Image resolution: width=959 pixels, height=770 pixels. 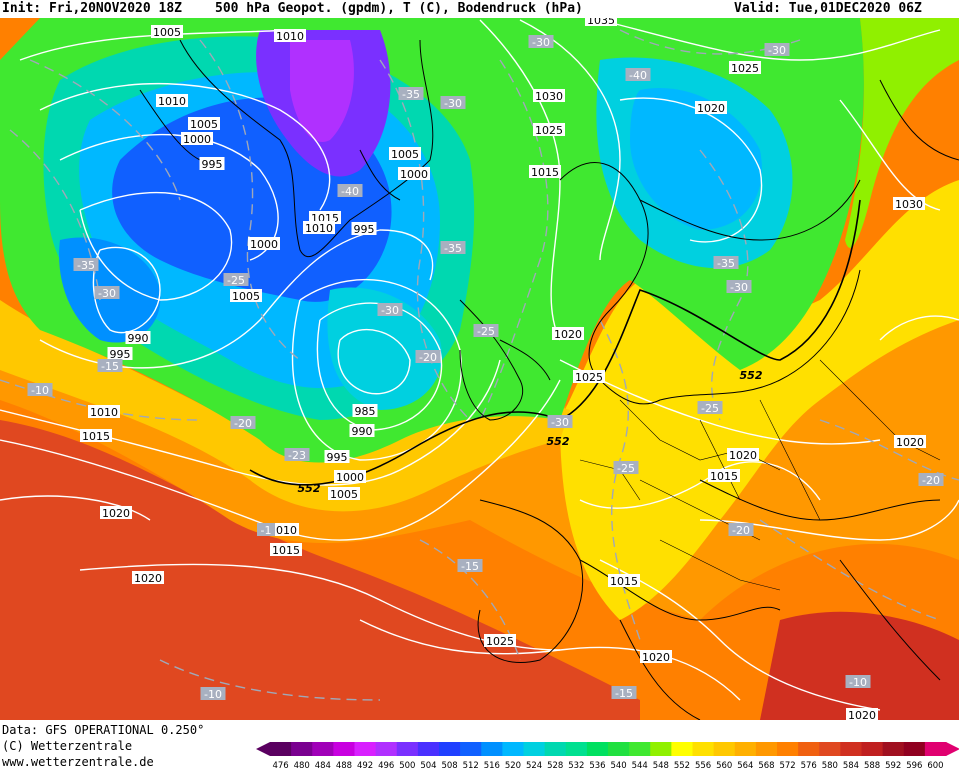 I want to click on pressure-label: 985, so click(x=365, y=411).